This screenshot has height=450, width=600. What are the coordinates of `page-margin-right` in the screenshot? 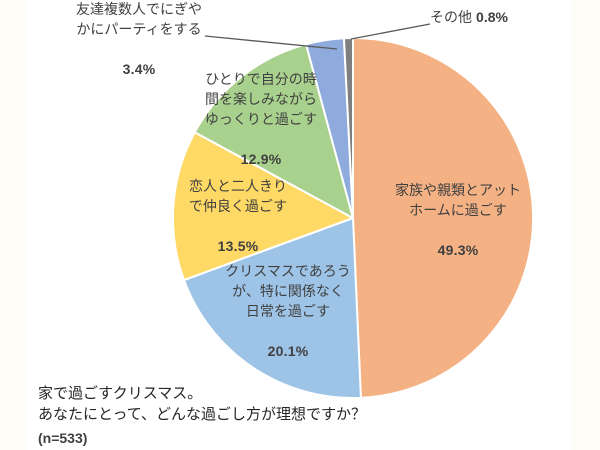 It's located at (585, 225).